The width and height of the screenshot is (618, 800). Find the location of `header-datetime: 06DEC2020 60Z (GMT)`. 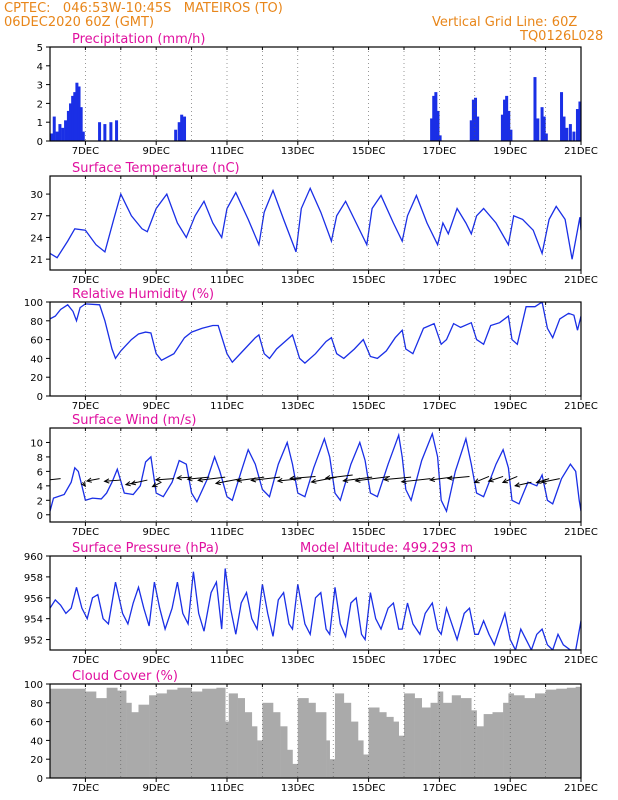

header-datetime: 06DEC2020 60Z (GMT) is located at coordinates (79, 22).